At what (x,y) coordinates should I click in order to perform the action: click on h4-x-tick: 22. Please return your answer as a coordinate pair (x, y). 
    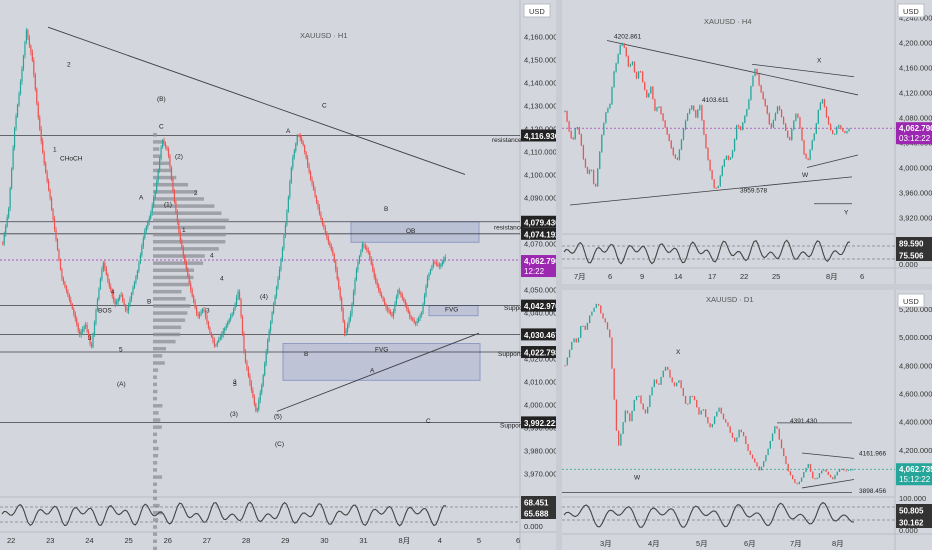
    Looking at the image, I should click on (744, 276).